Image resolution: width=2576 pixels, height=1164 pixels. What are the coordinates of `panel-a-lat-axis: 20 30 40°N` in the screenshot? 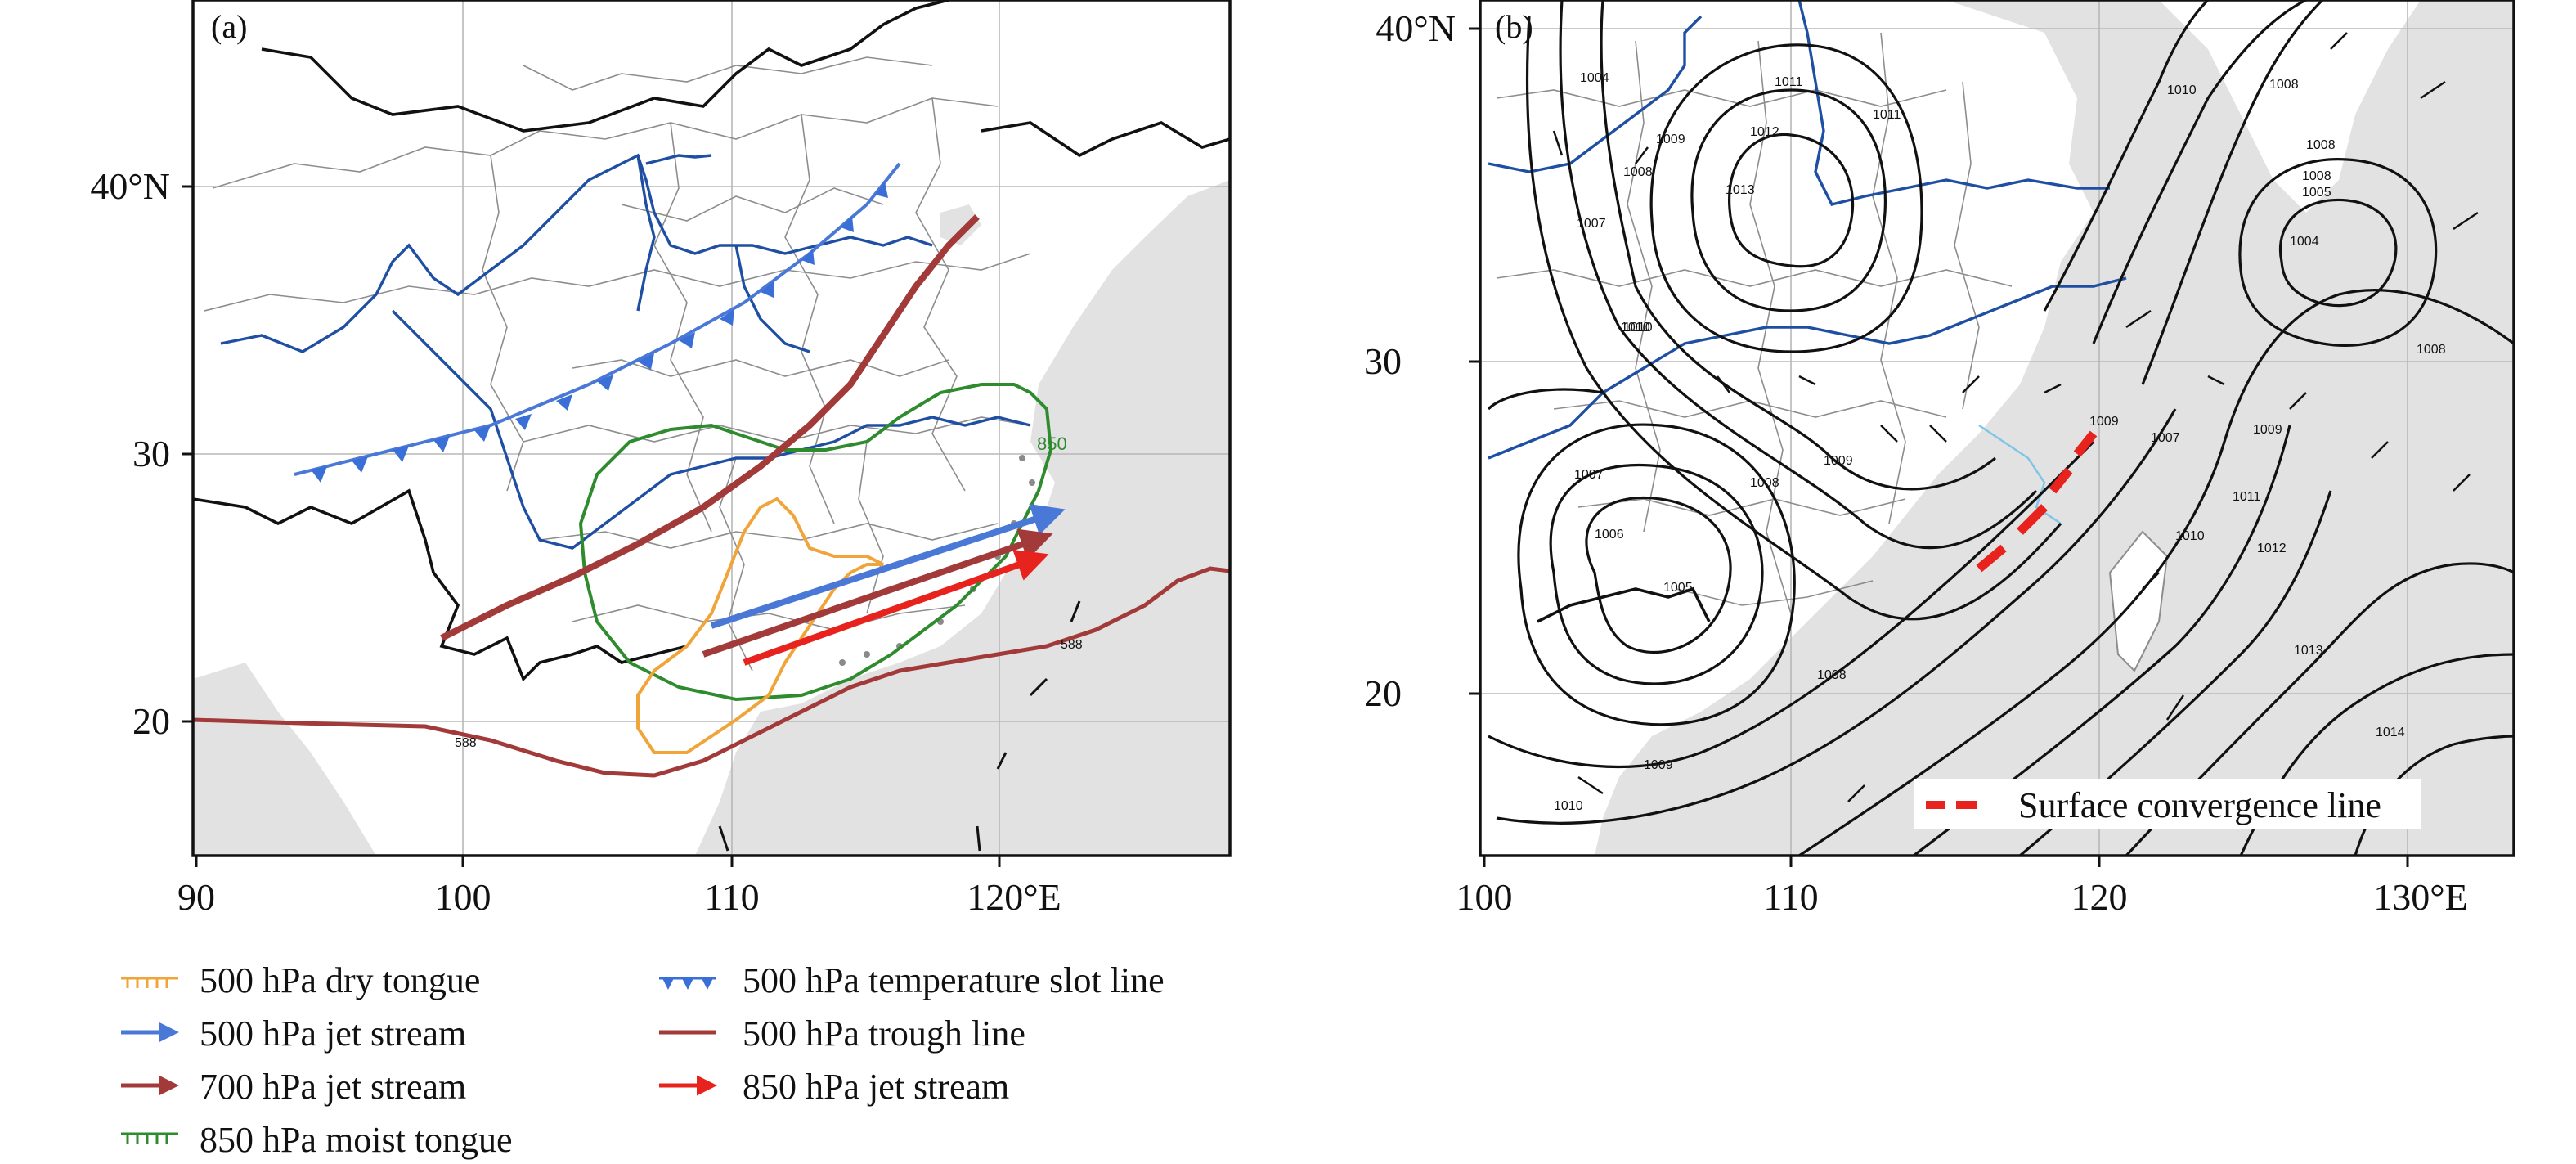 It's located at (141, 454).